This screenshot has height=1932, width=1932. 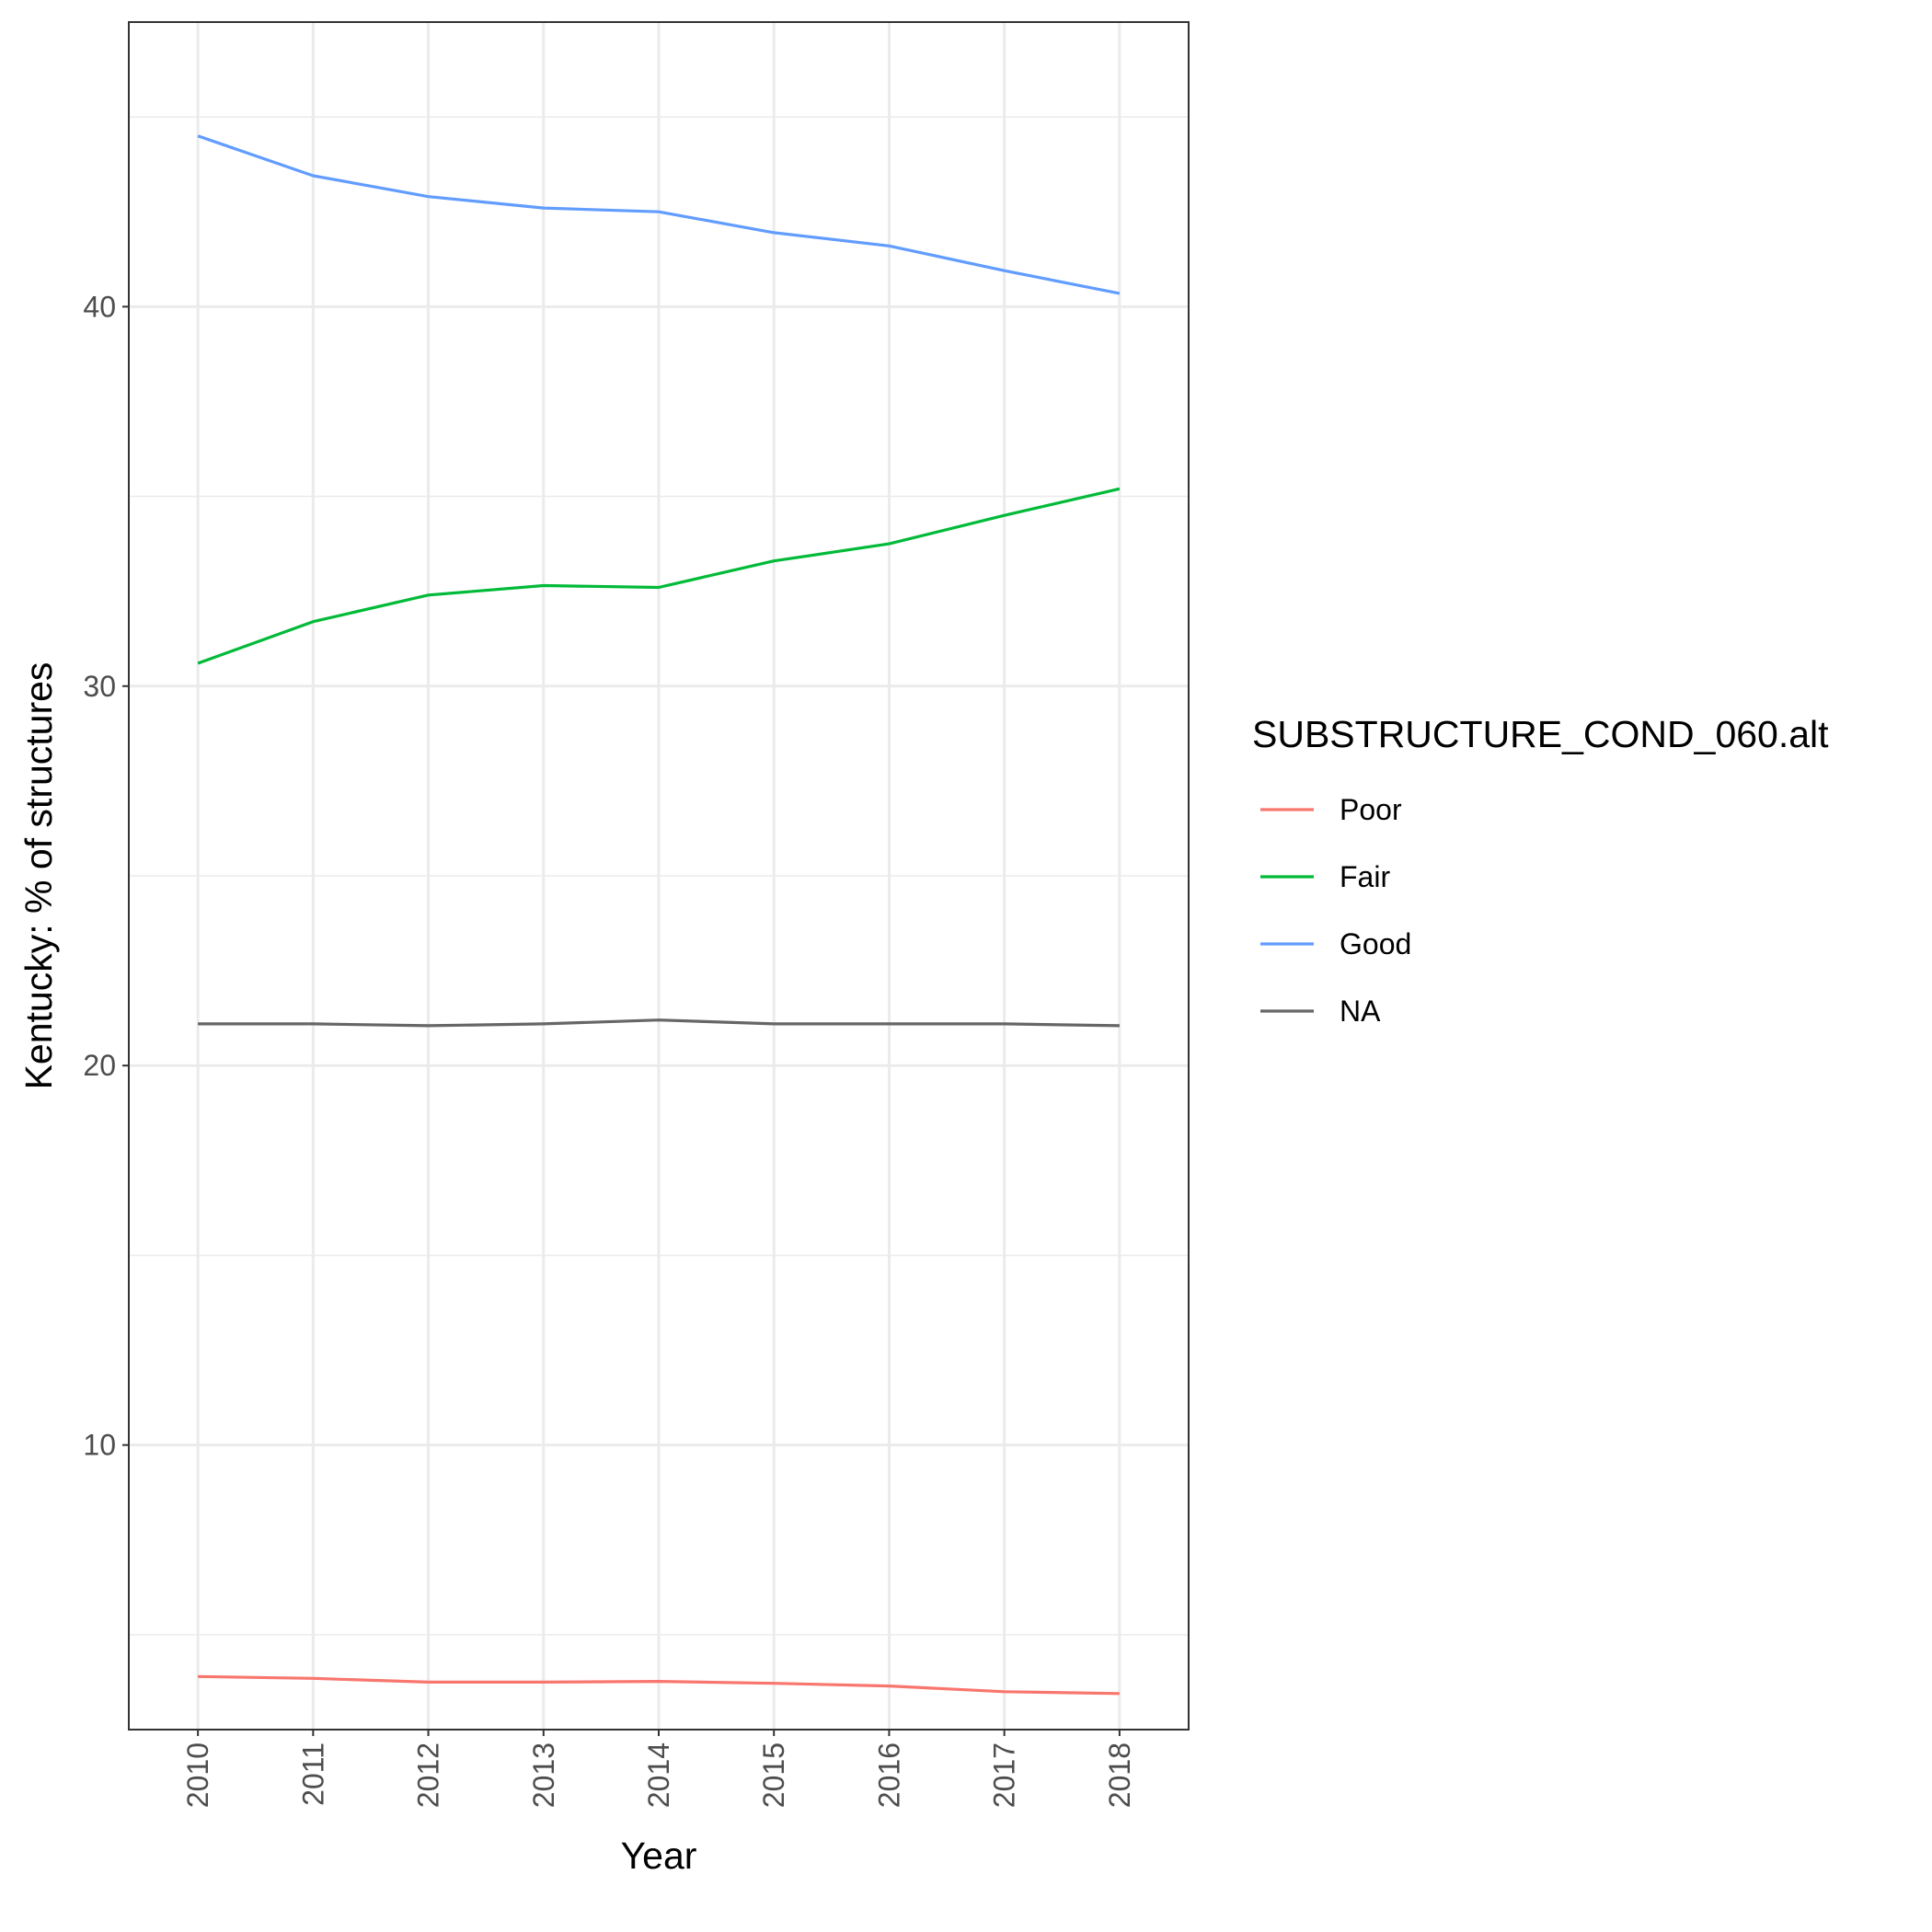 I want to click on y-tick-label: 40, so click(x=99, y=306).